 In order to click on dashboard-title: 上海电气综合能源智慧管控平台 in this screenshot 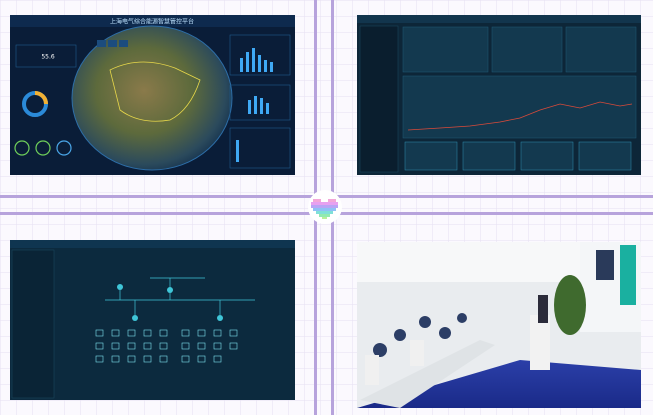, I will do `click(152, 22)`.